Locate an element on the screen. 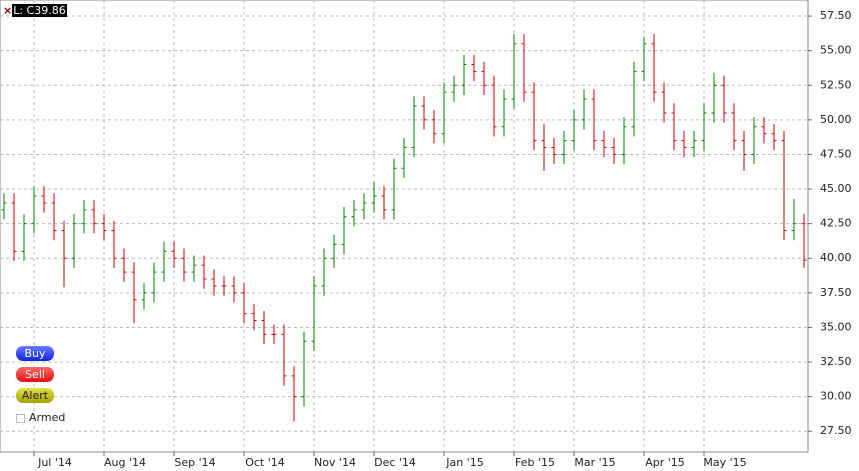 The height and width of the screenshot is (471, 859). x-tick-label: Dec '14 is located at coordinates (395, 462).